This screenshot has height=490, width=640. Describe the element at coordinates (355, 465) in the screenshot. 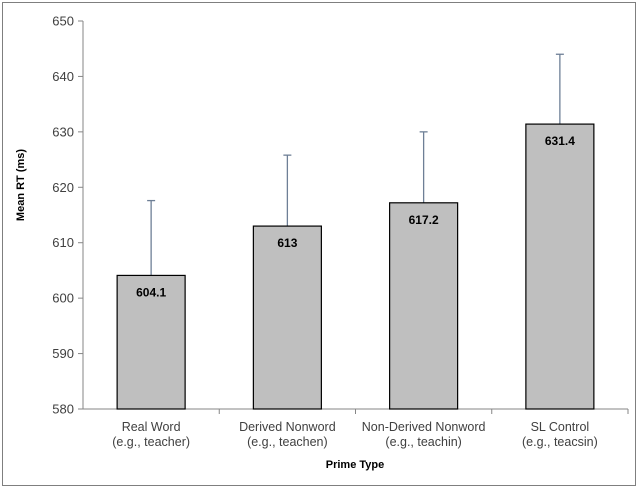

I see `x-axis-title: Prime Type` at that location.